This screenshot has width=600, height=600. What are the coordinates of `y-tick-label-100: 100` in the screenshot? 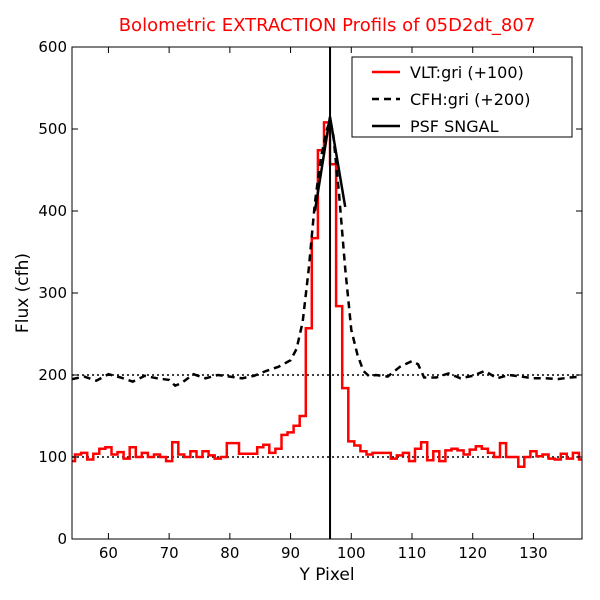 It's located at (52, 457).